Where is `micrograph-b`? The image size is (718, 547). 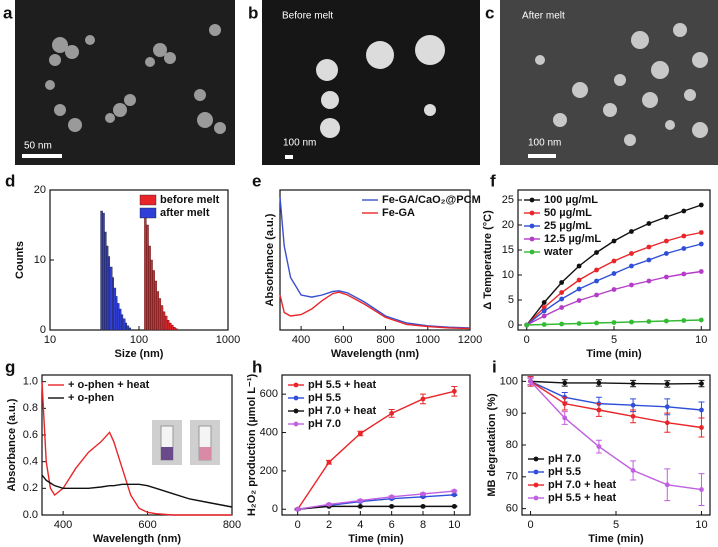 micrograph-b is located at coordinates (371, 82).